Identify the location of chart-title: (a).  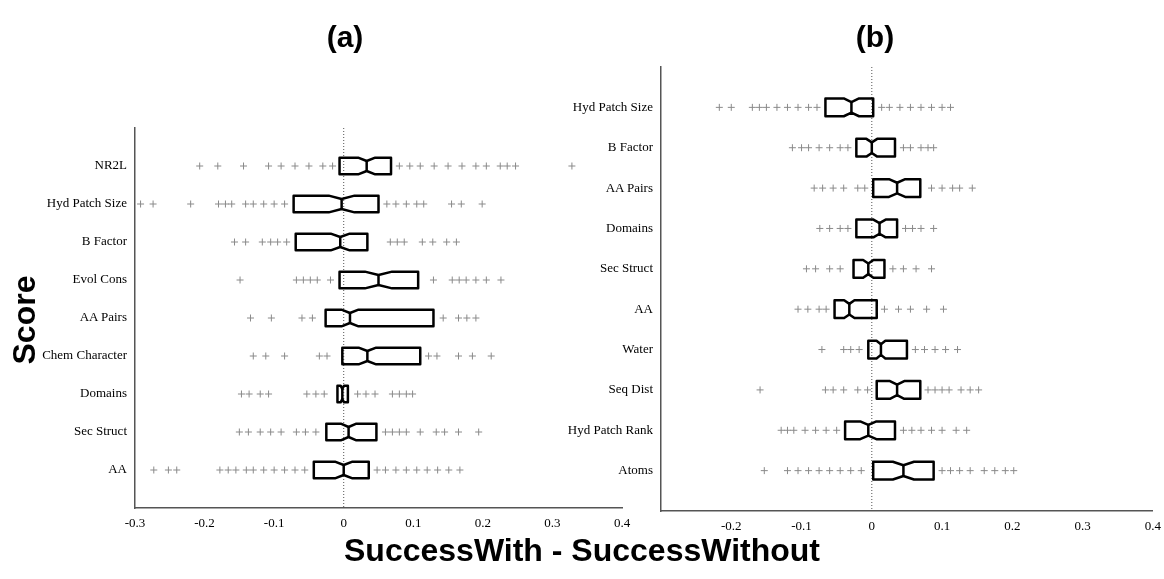
(345, 37).